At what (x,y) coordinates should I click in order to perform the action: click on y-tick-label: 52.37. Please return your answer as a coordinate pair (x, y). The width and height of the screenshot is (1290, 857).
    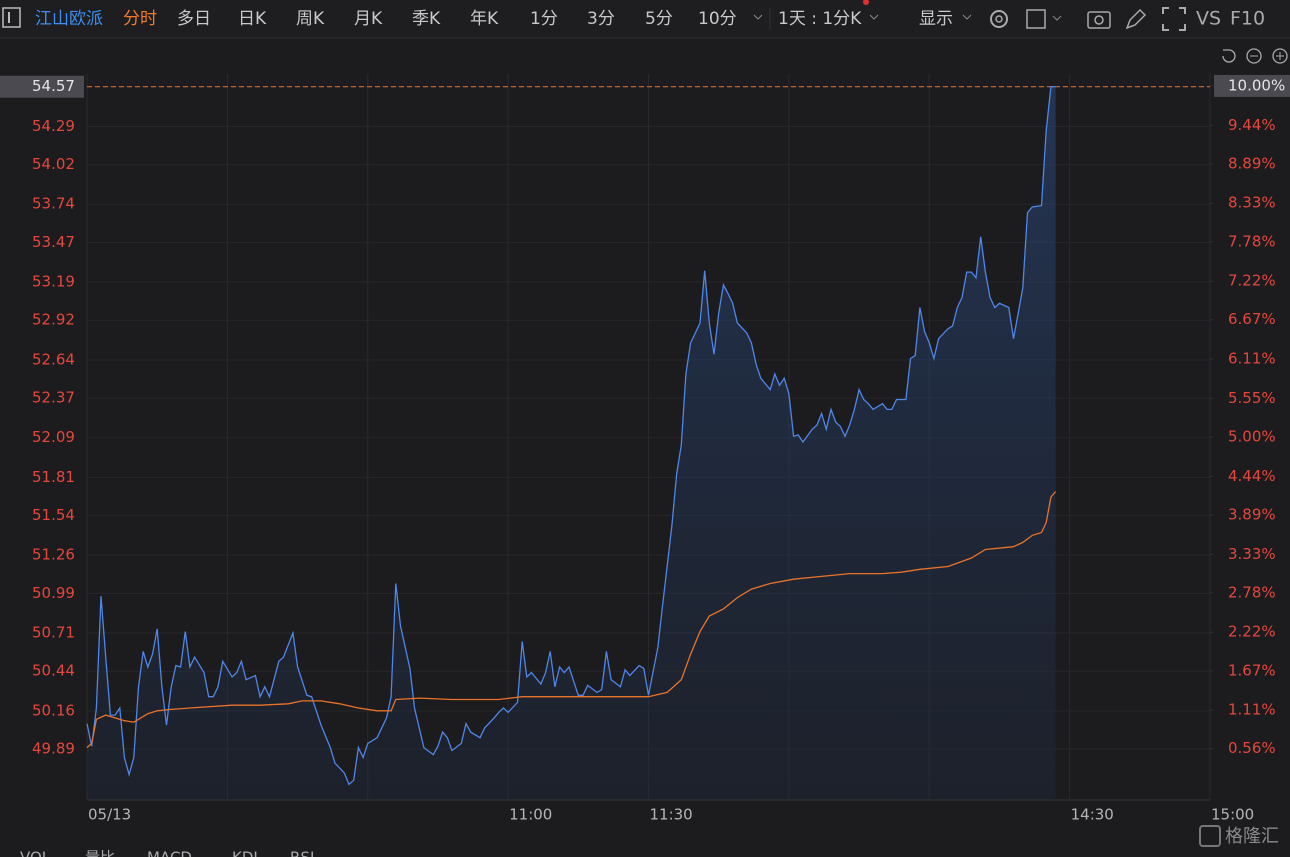
    Looking at the image, I should click on (53, 398).